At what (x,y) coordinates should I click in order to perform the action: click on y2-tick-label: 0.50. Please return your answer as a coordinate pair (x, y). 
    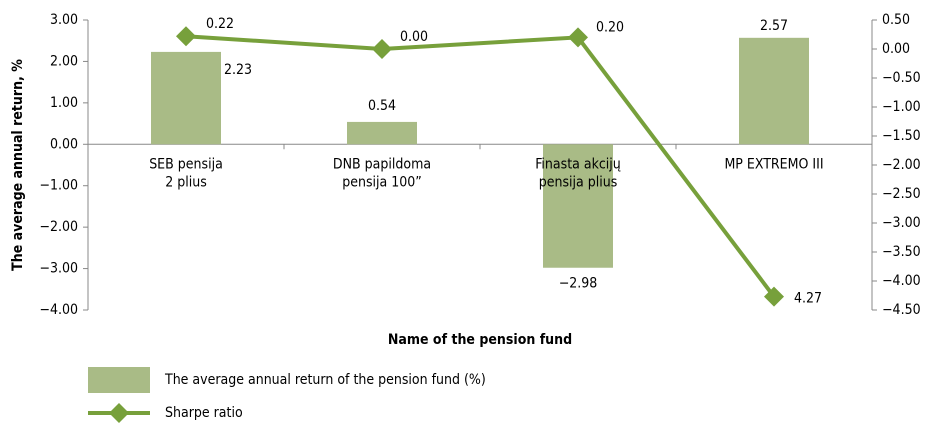
    Looking at the image, I should click on (896, 20).